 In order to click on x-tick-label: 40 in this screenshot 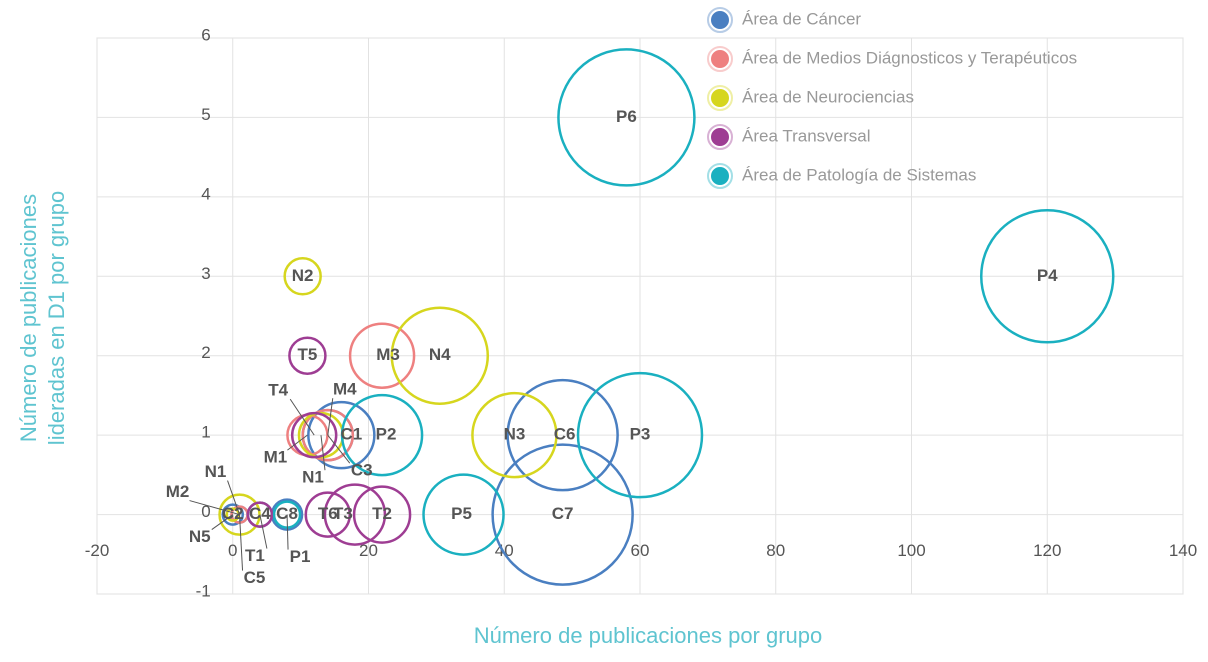, I will do `click(504, 550)`.